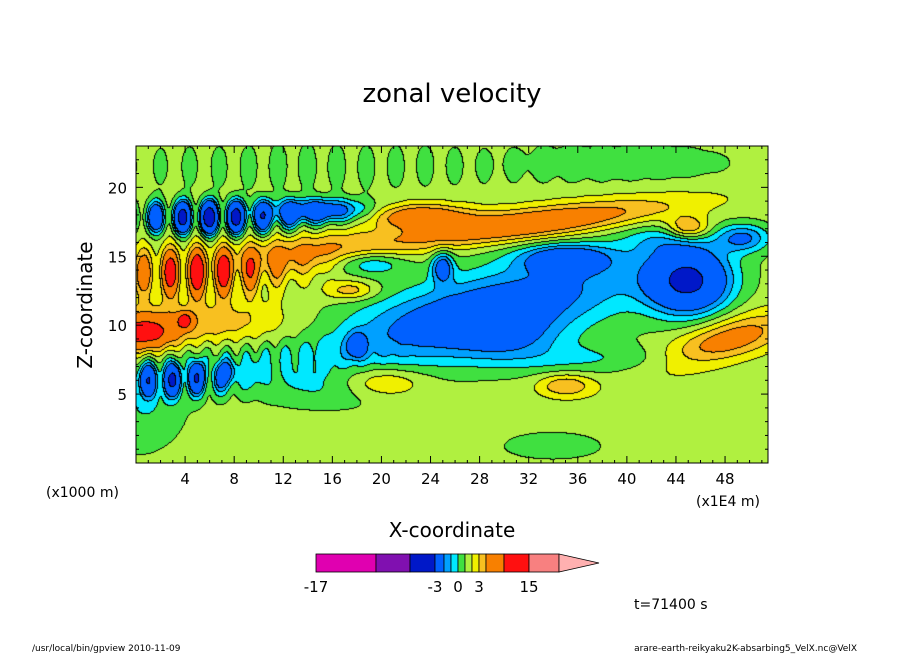 This screenshot has height=654, width=904. Describe the element at coordinates (381, 479) in the screenshot. I see `x-tick-label: 20` at that location.